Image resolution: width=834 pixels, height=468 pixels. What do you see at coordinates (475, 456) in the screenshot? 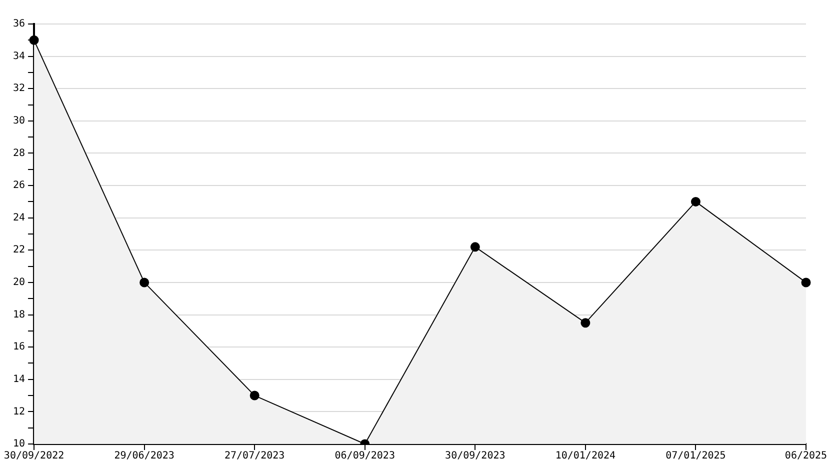
I see `x-tick-label: 30/09/2023` at bounding box center [475, 456].